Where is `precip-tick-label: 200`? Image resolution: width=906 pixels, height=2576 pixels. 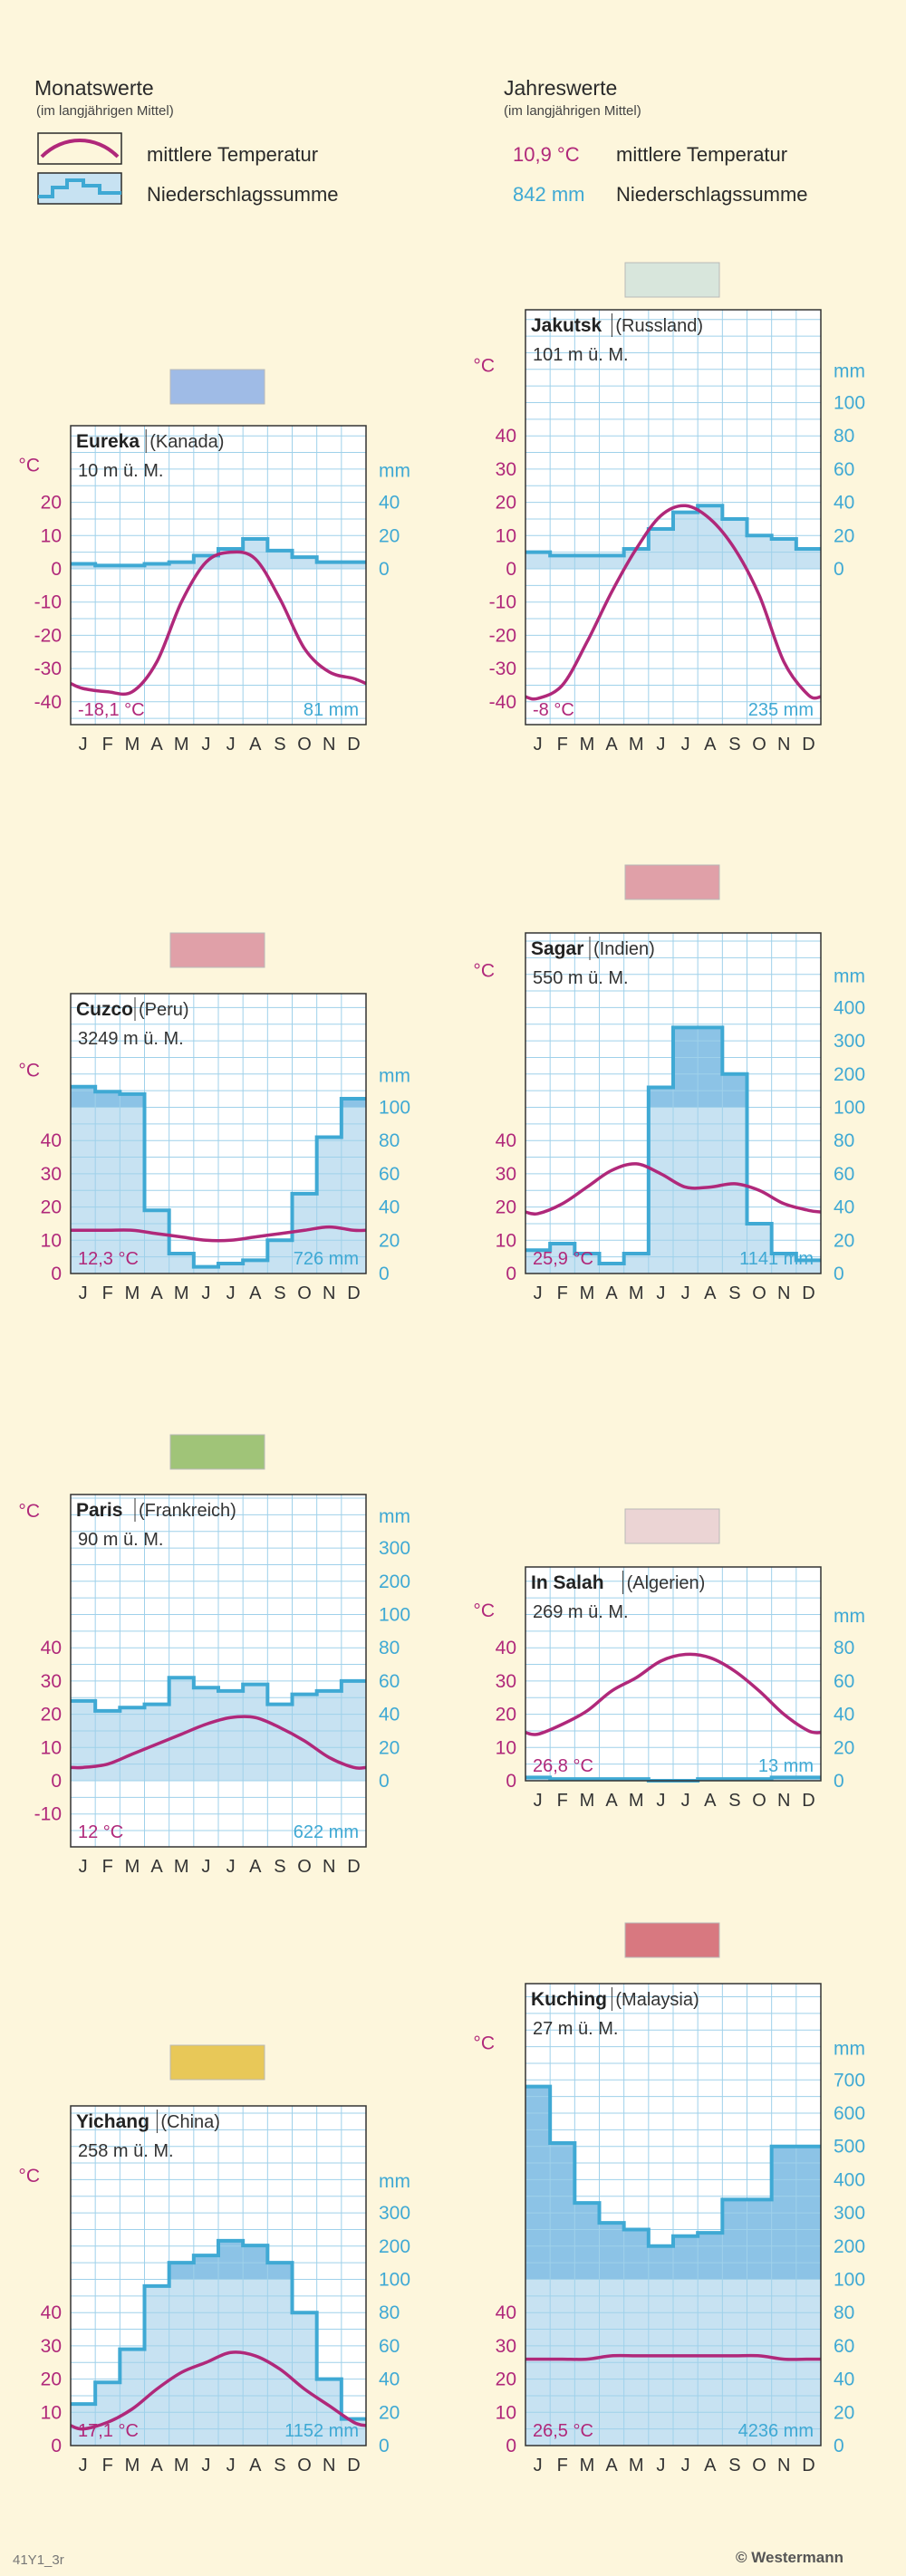
precip-tick-label: 200 is located at coordinates (850, 2246).